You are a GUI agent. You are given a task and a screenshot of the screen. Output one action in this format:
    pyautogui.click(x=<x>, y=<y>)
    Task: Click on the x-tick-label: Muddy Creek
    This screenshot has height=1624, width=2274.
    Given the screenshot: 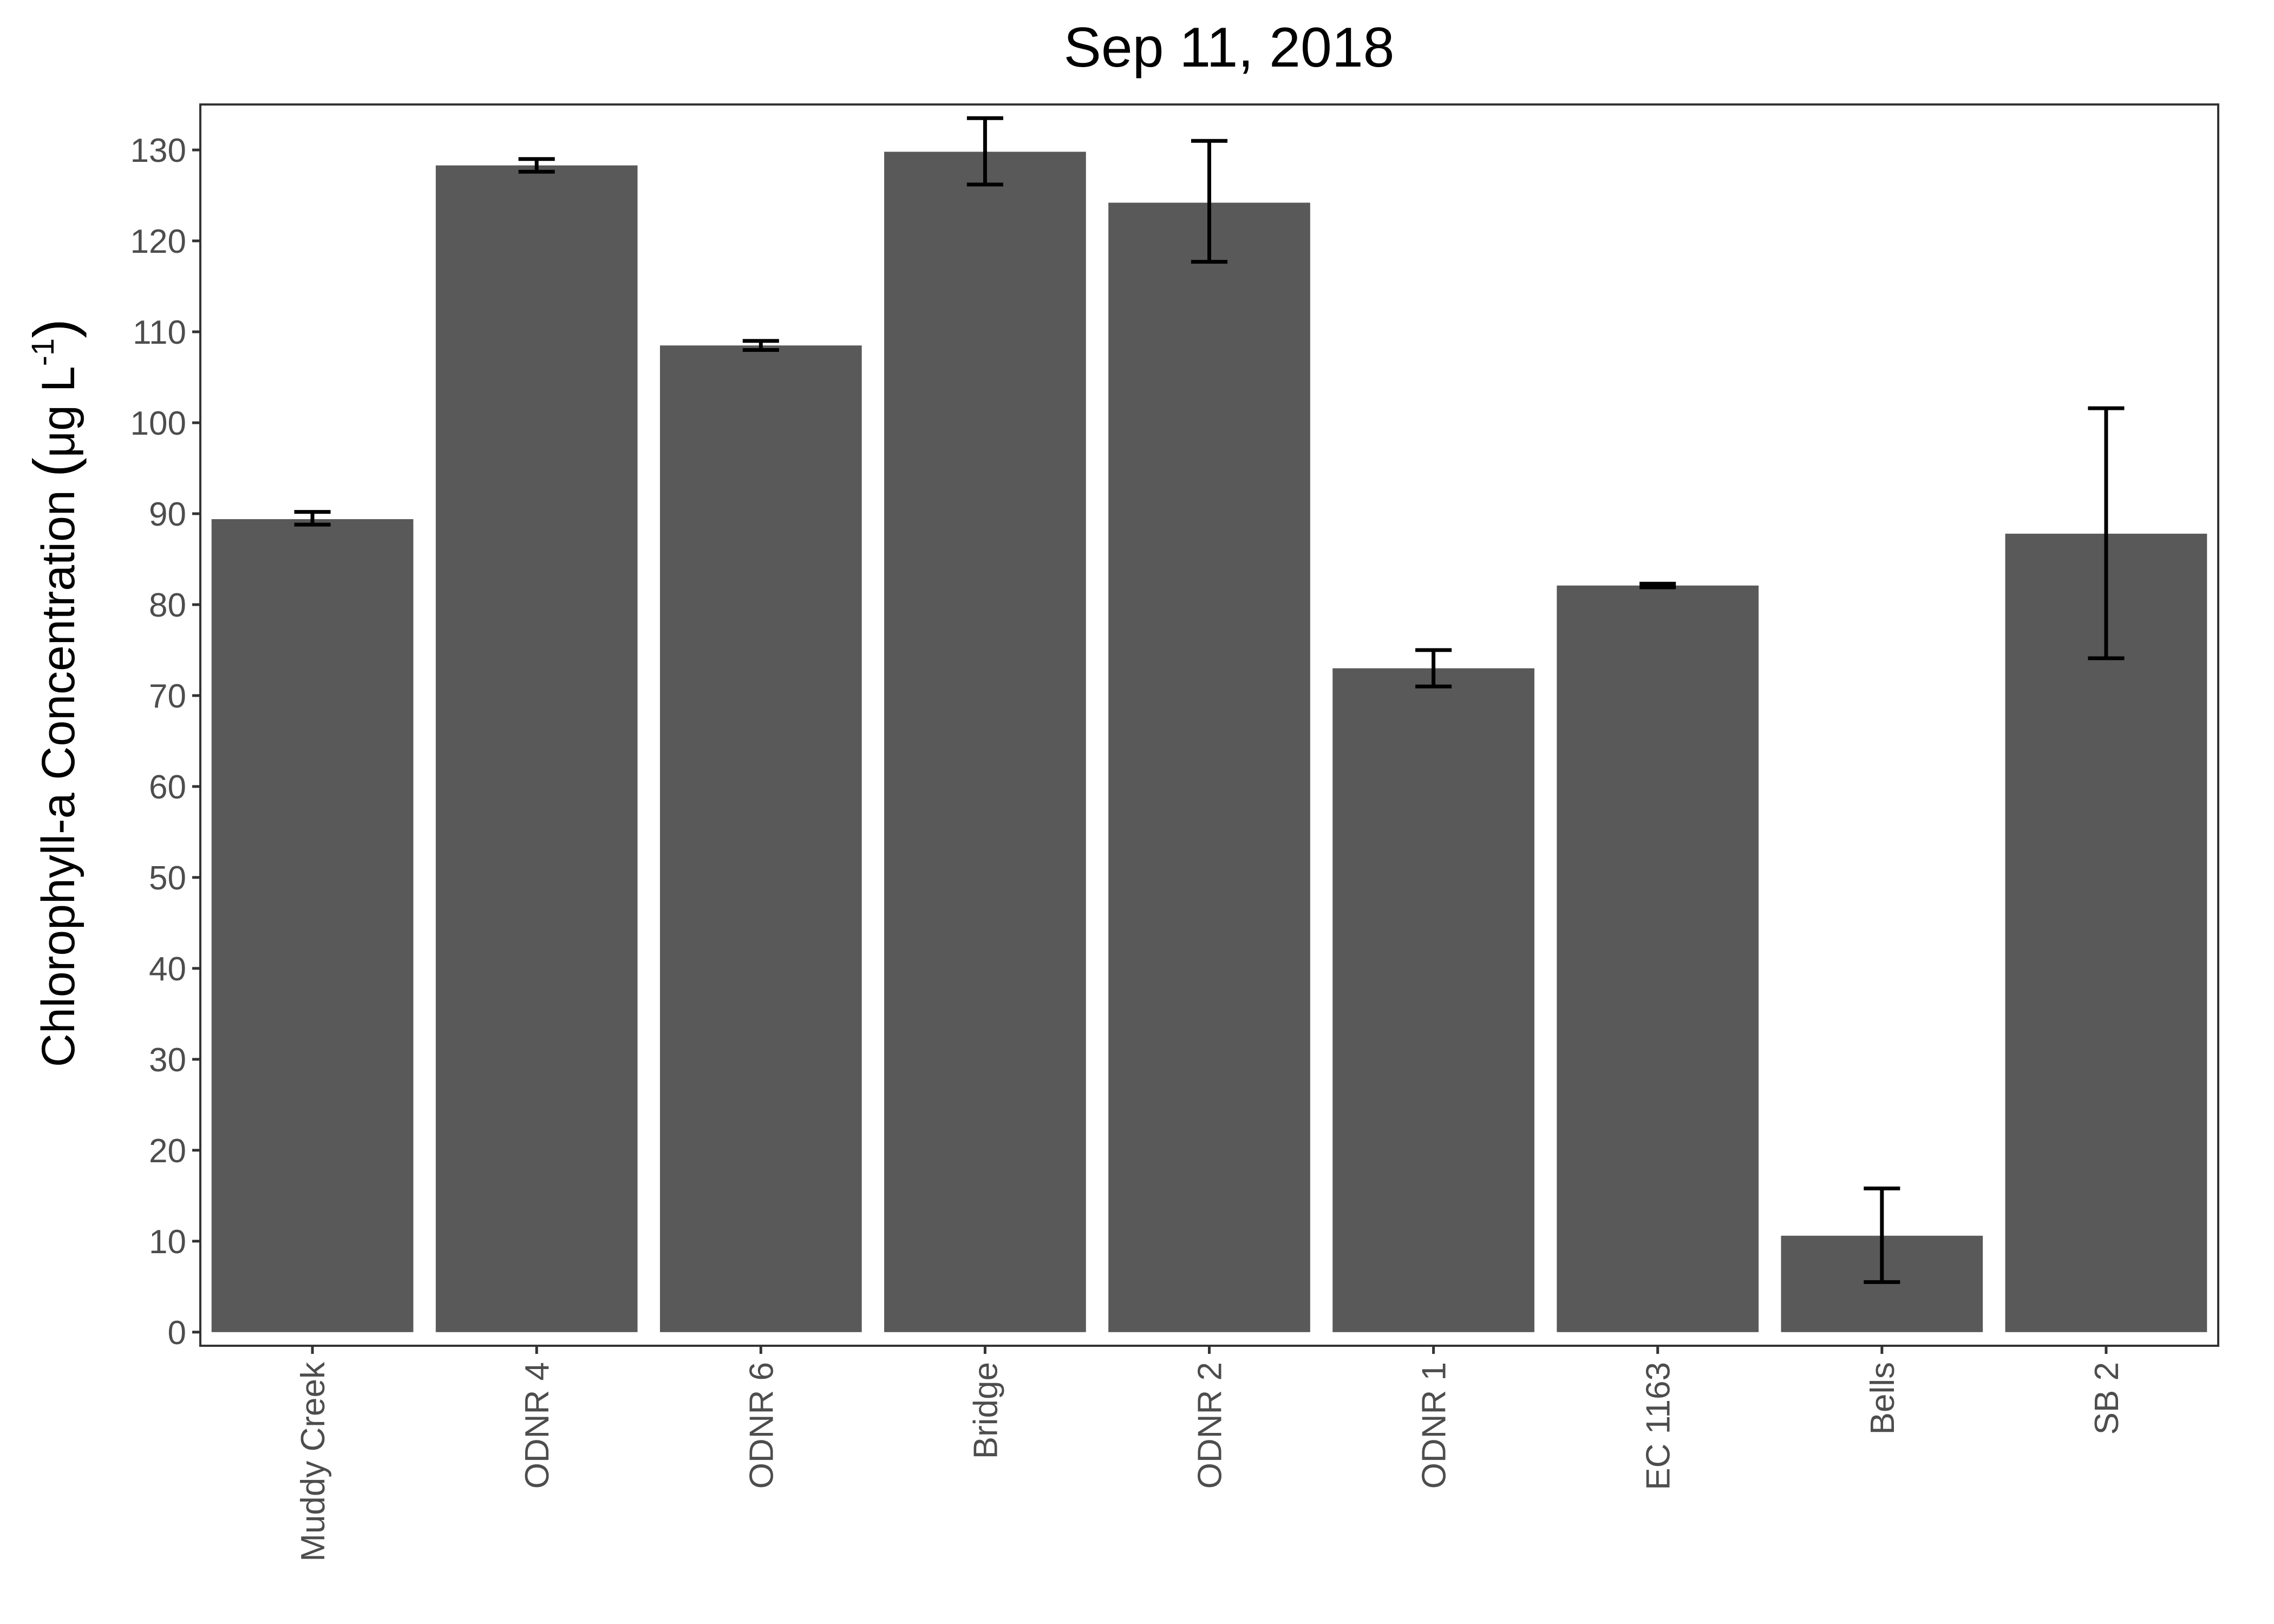 What is the action you would take?
    pyautogui.click(x=314, y=1461)
    